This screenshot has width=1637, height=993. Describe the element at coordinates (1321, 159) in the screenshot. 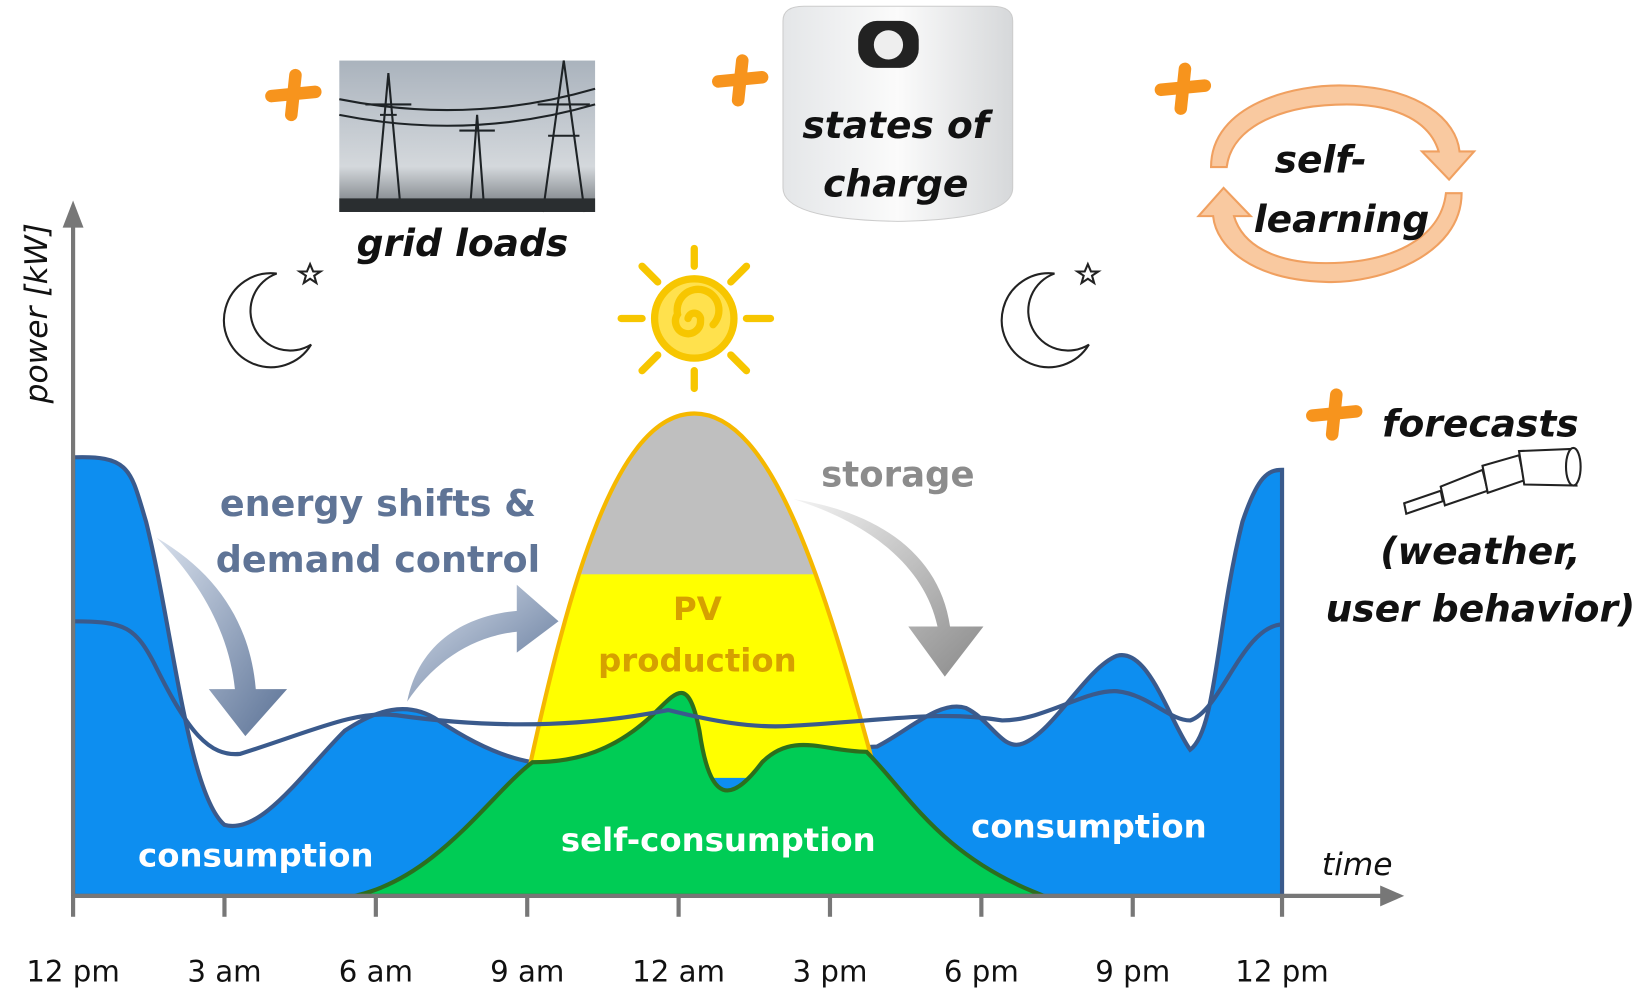

I see `self-learning-label: self-` at that location.